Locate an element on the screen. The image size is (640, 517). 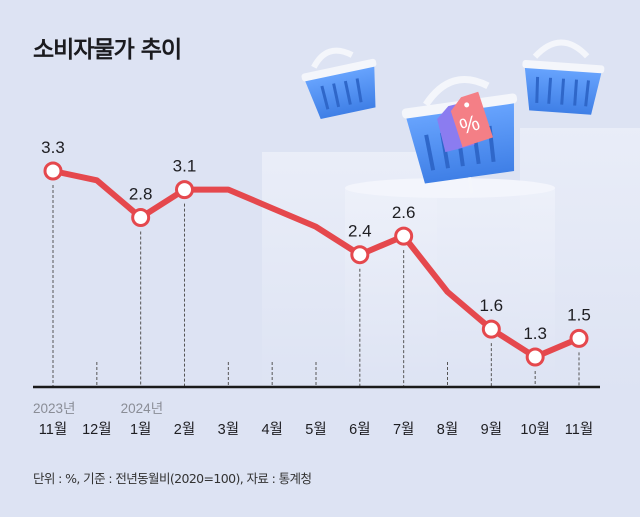
x-tick-label: 4월 is located at coordinates (271, 429).